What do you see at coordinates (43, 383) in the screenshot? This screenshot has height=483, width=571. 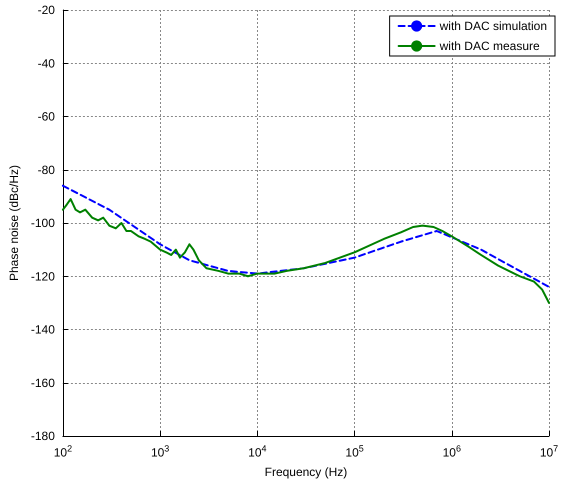 I see `y-tick-label: -160` at bounding box center [43, 383].